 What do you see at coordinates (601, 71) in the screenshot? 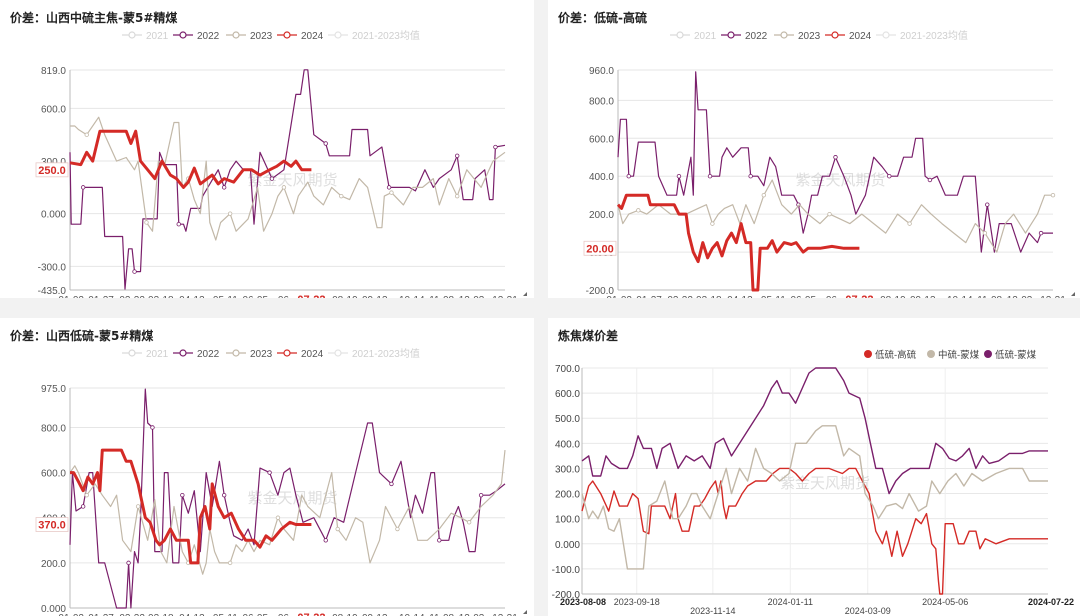
I see `y-tick-label: 960.0` at bounding box center [601, 71].